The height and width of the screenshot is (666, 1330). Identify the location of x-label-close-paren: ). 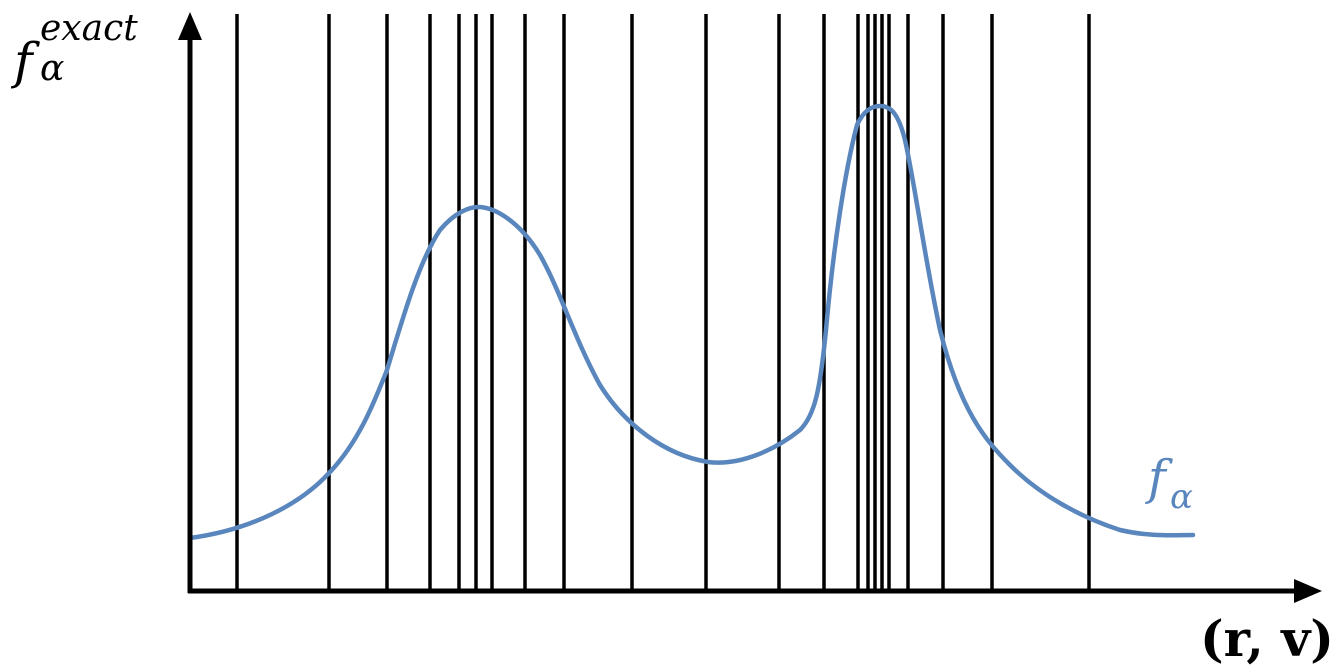
(1320, 637).